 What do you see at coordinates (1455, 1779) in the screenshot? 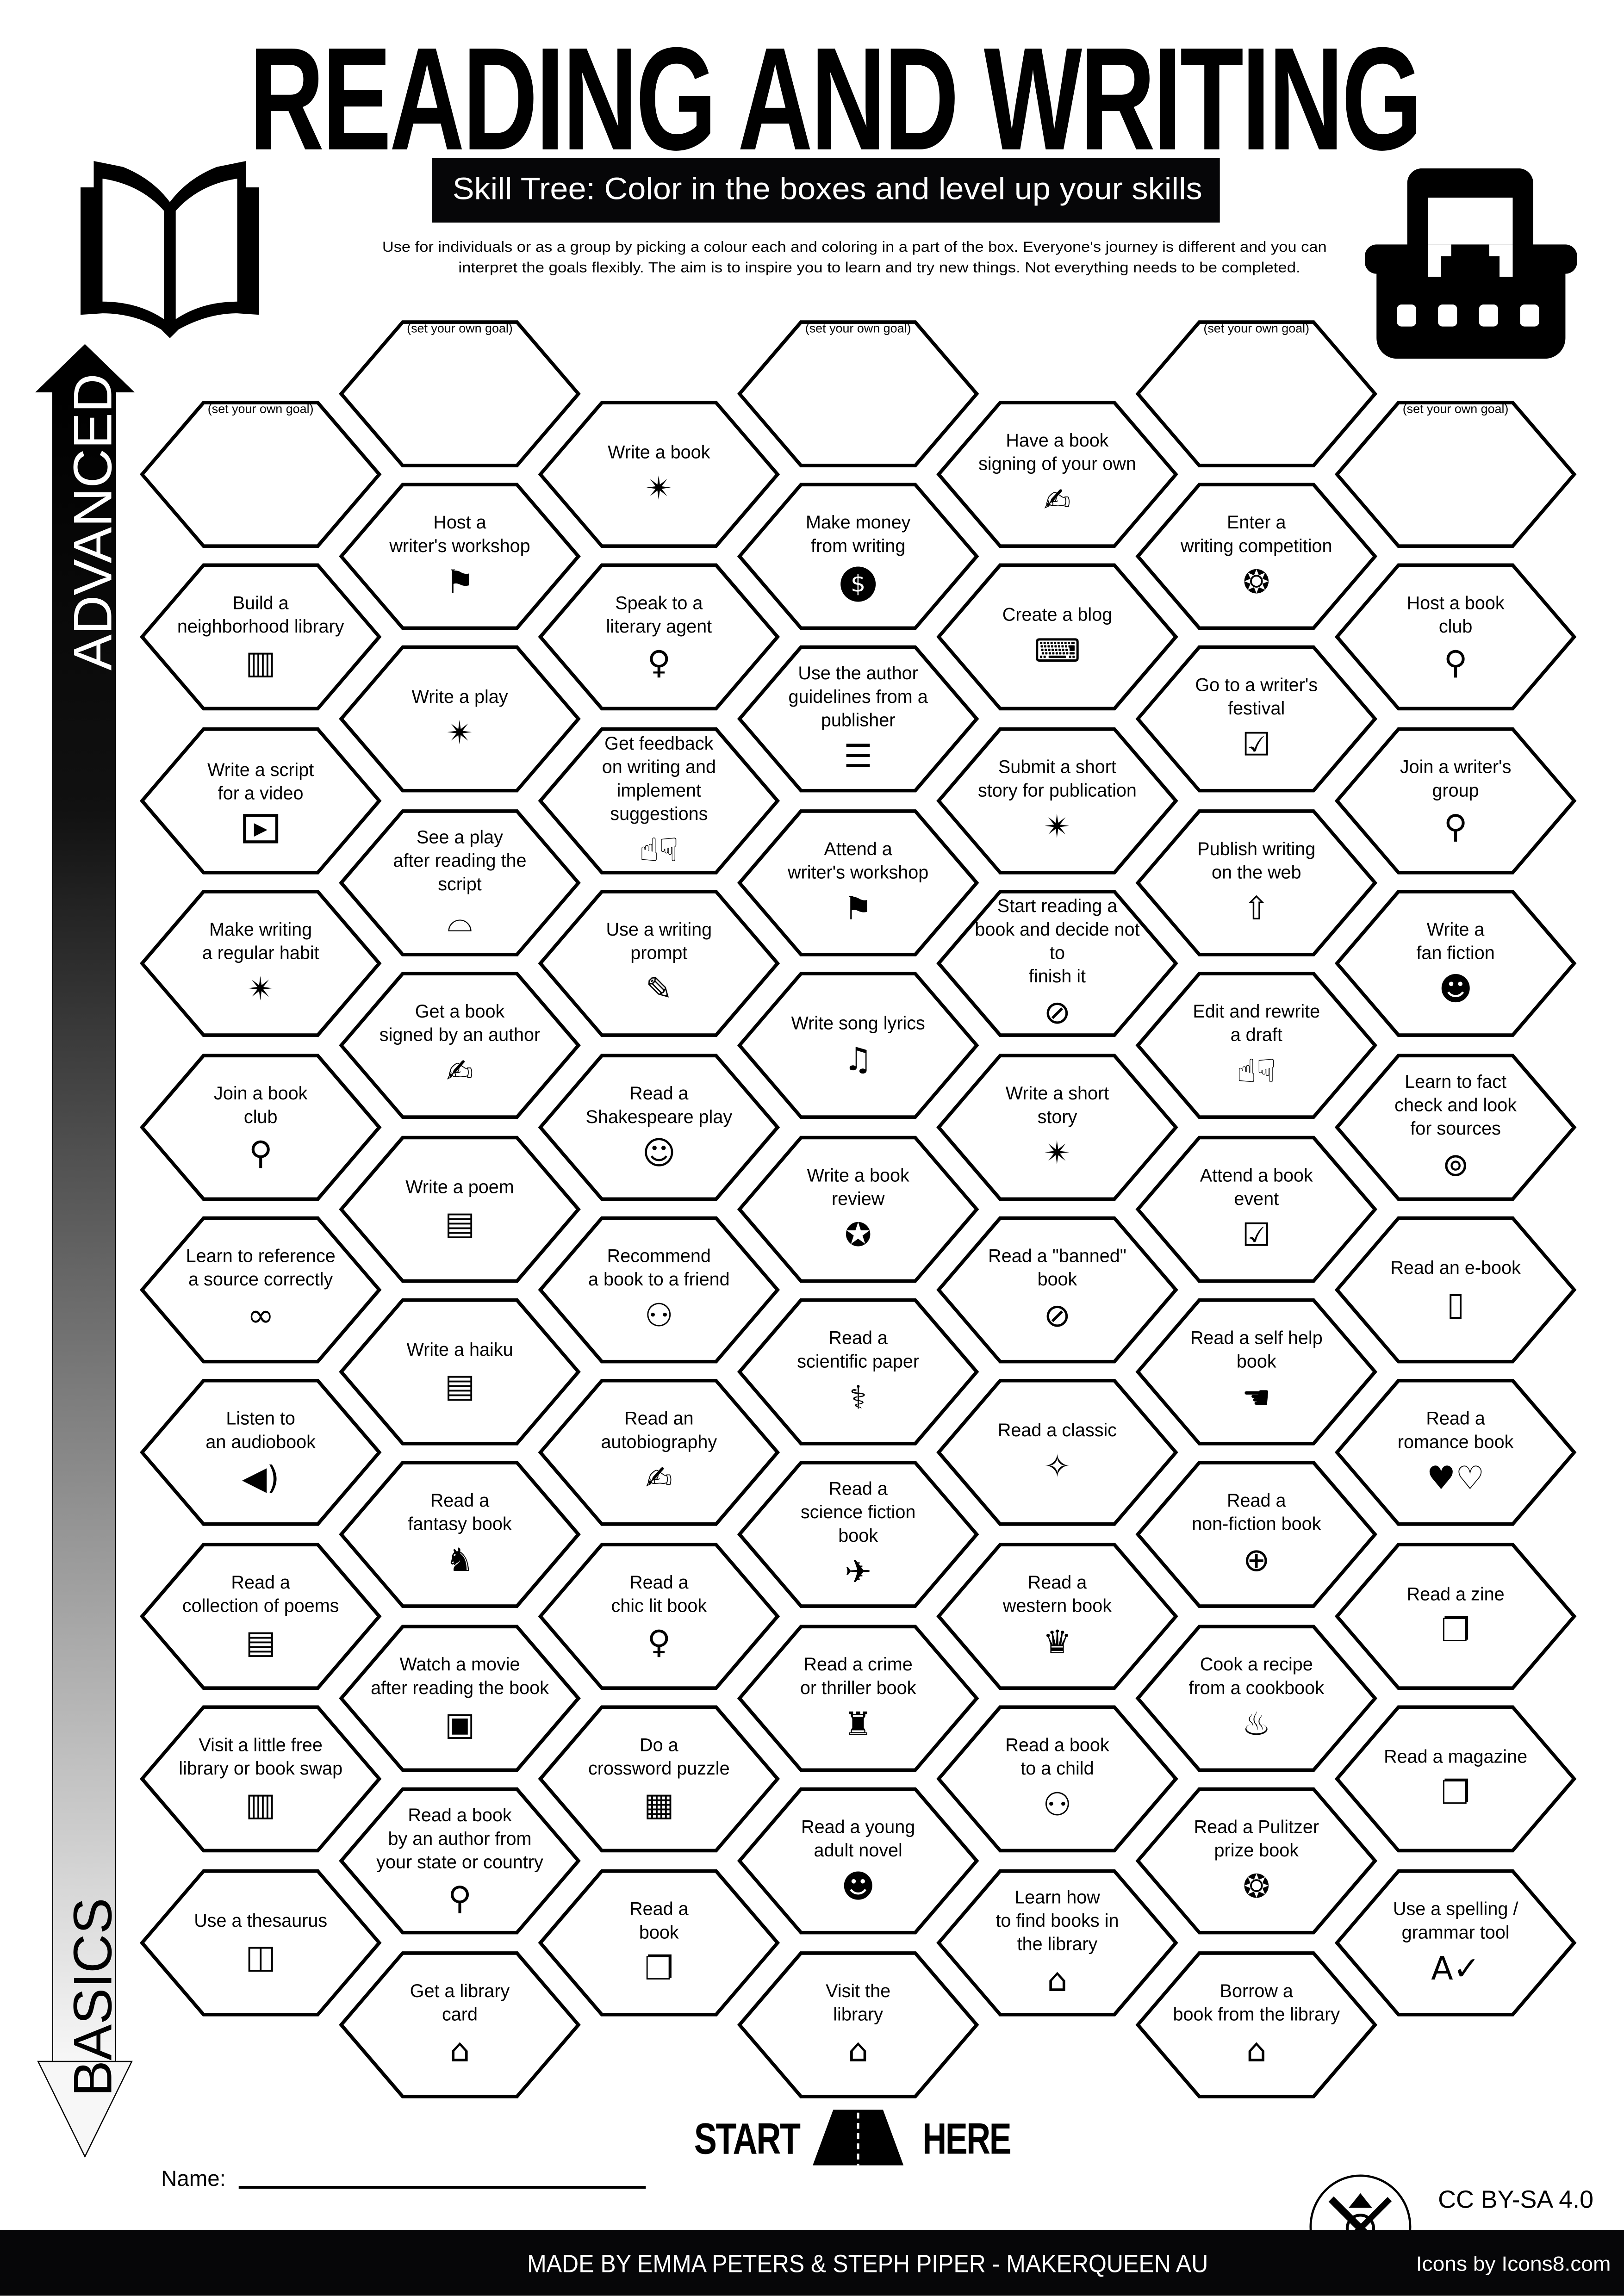
I see `skill-hex: Read a magazine ❐` at bounding box center [1455, 1779].